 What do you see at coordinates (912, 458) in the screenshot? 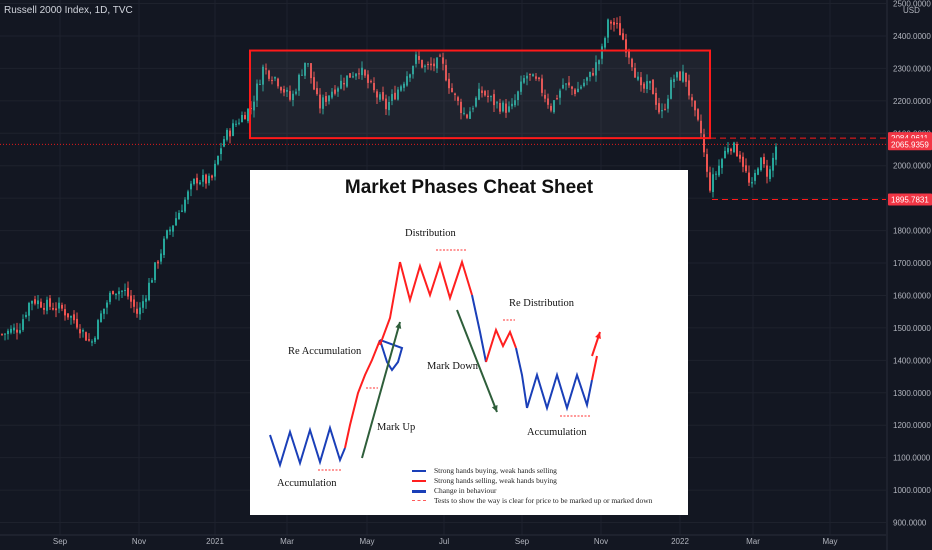
I see `price-tick-label: 1100.0000` at bounding box center [912, 458].